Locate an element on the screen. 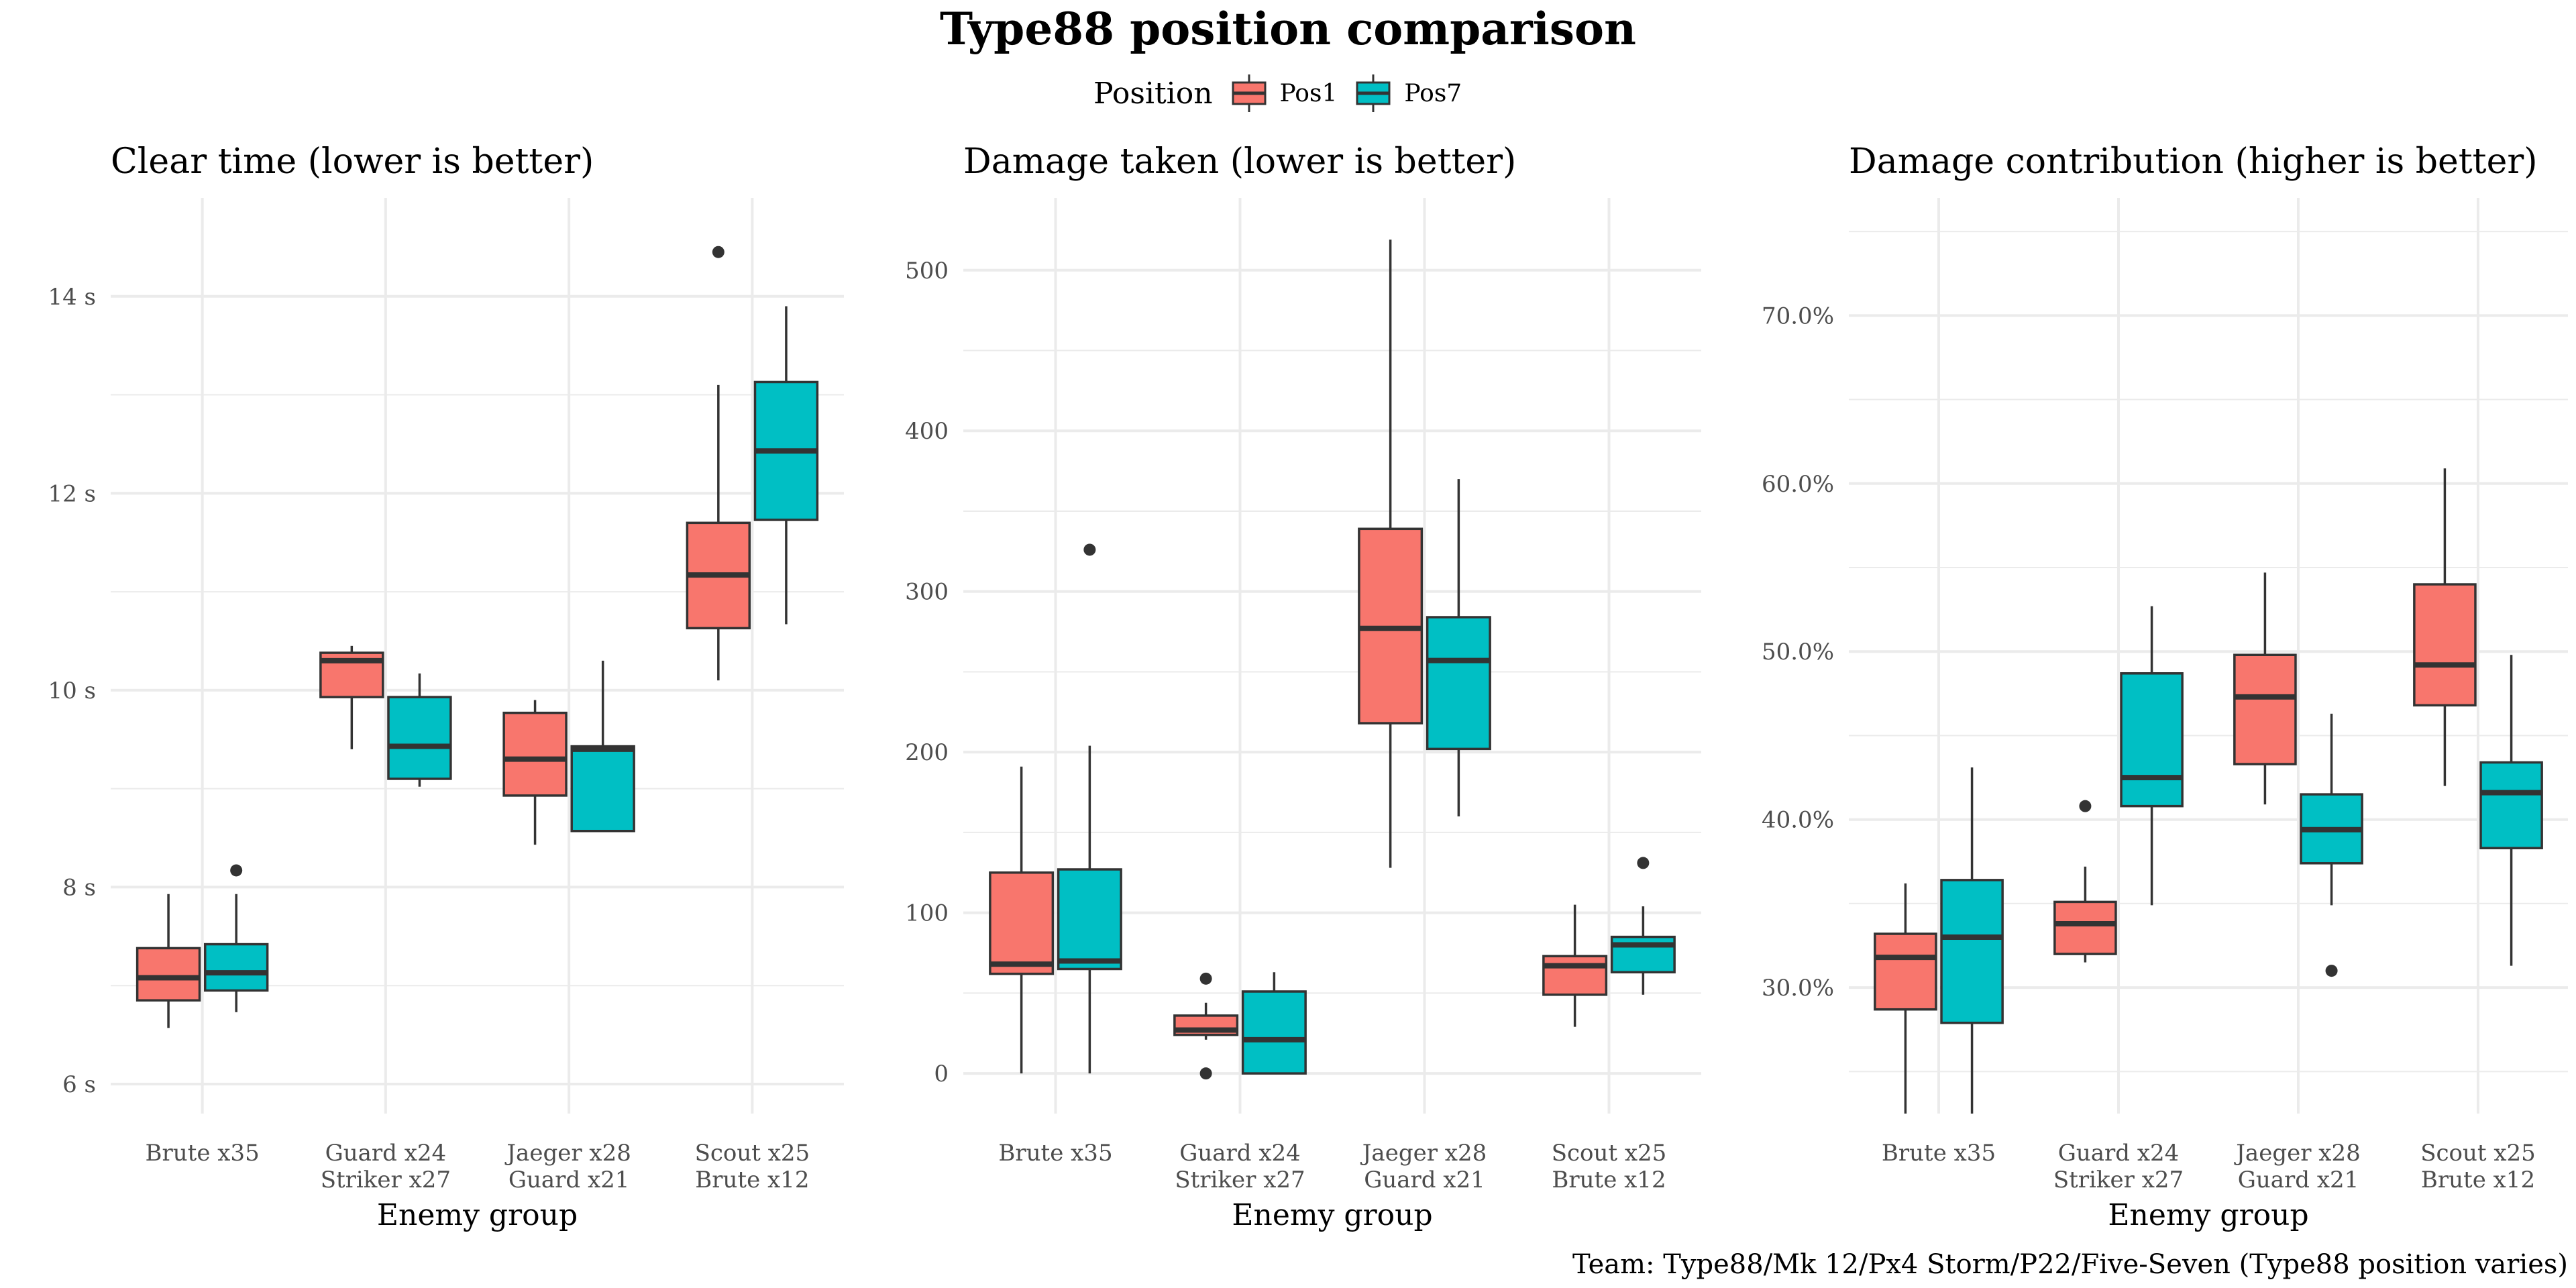 The height and width of the screenshot is (1288, 2576). clear-time-x-tick-label: Jaeger x28 Guard x21 is located at coordinates (567, 1166).